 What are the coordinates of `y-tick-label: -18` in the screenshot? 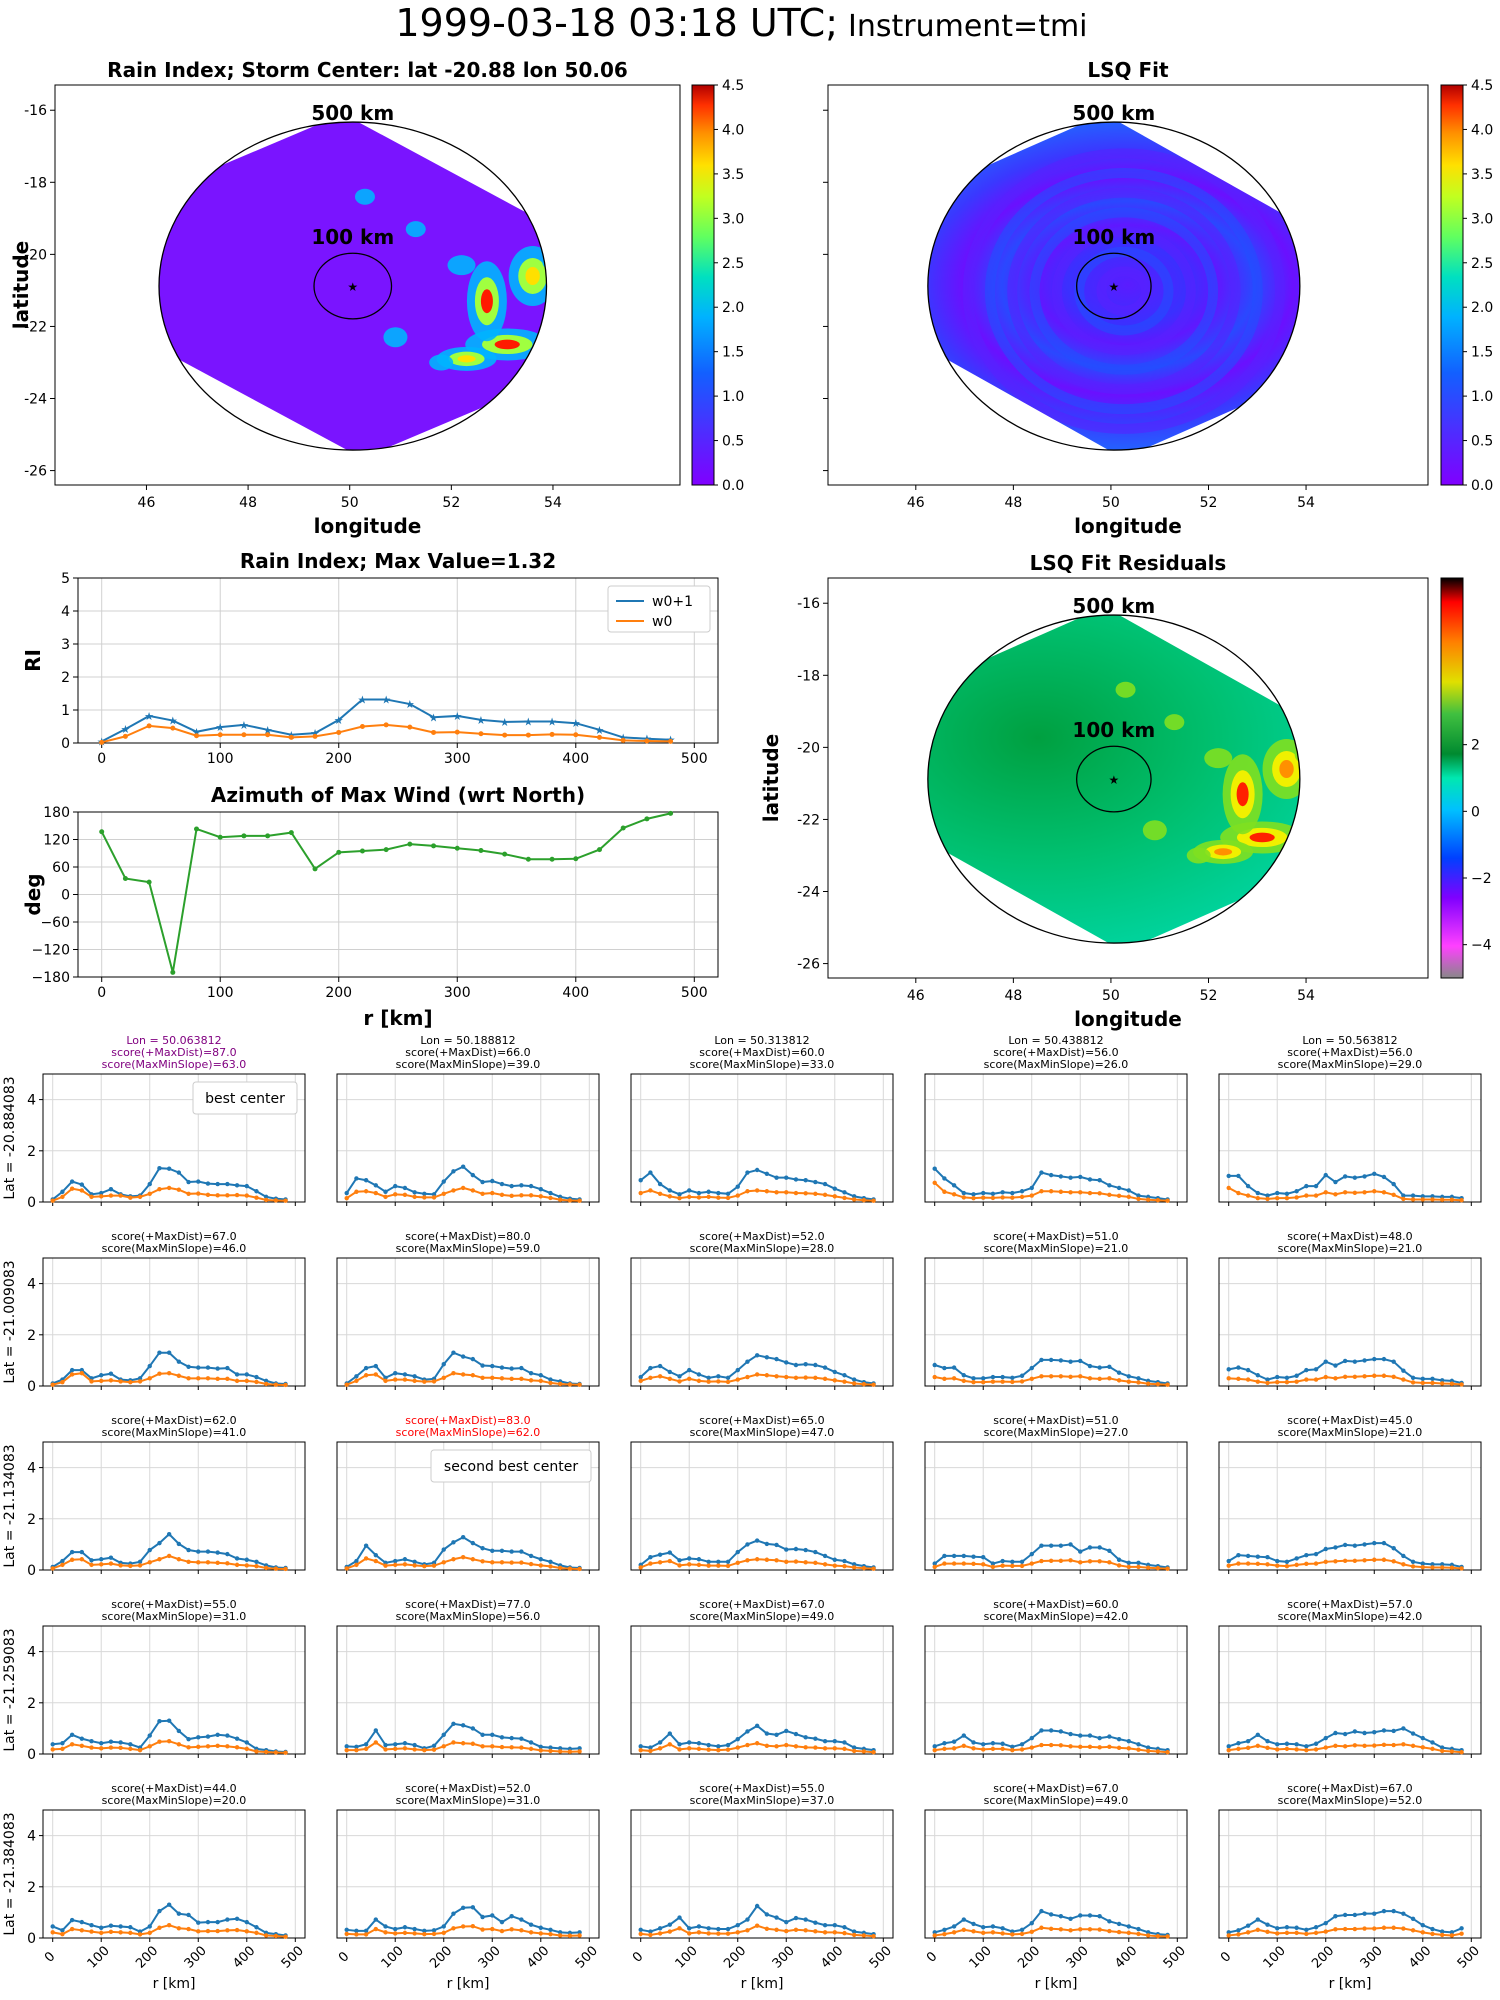 It's located at (35, 183).